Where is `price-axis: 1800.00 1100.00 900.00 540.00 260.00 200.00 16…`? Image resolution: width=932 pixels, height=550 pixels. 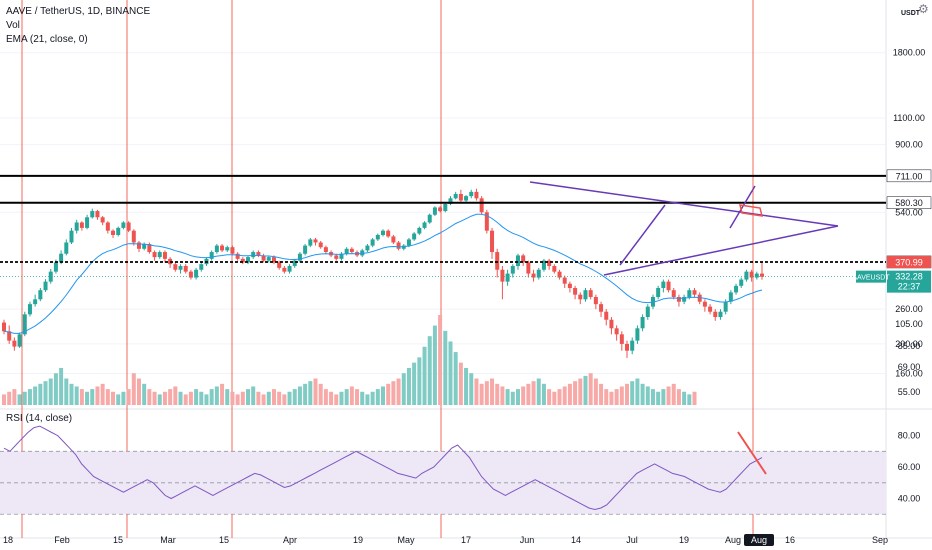 price-axis: 1800.00 1100.00 900.00 540.00 260.00 200.00 16… is located at coordinates (909, 276).